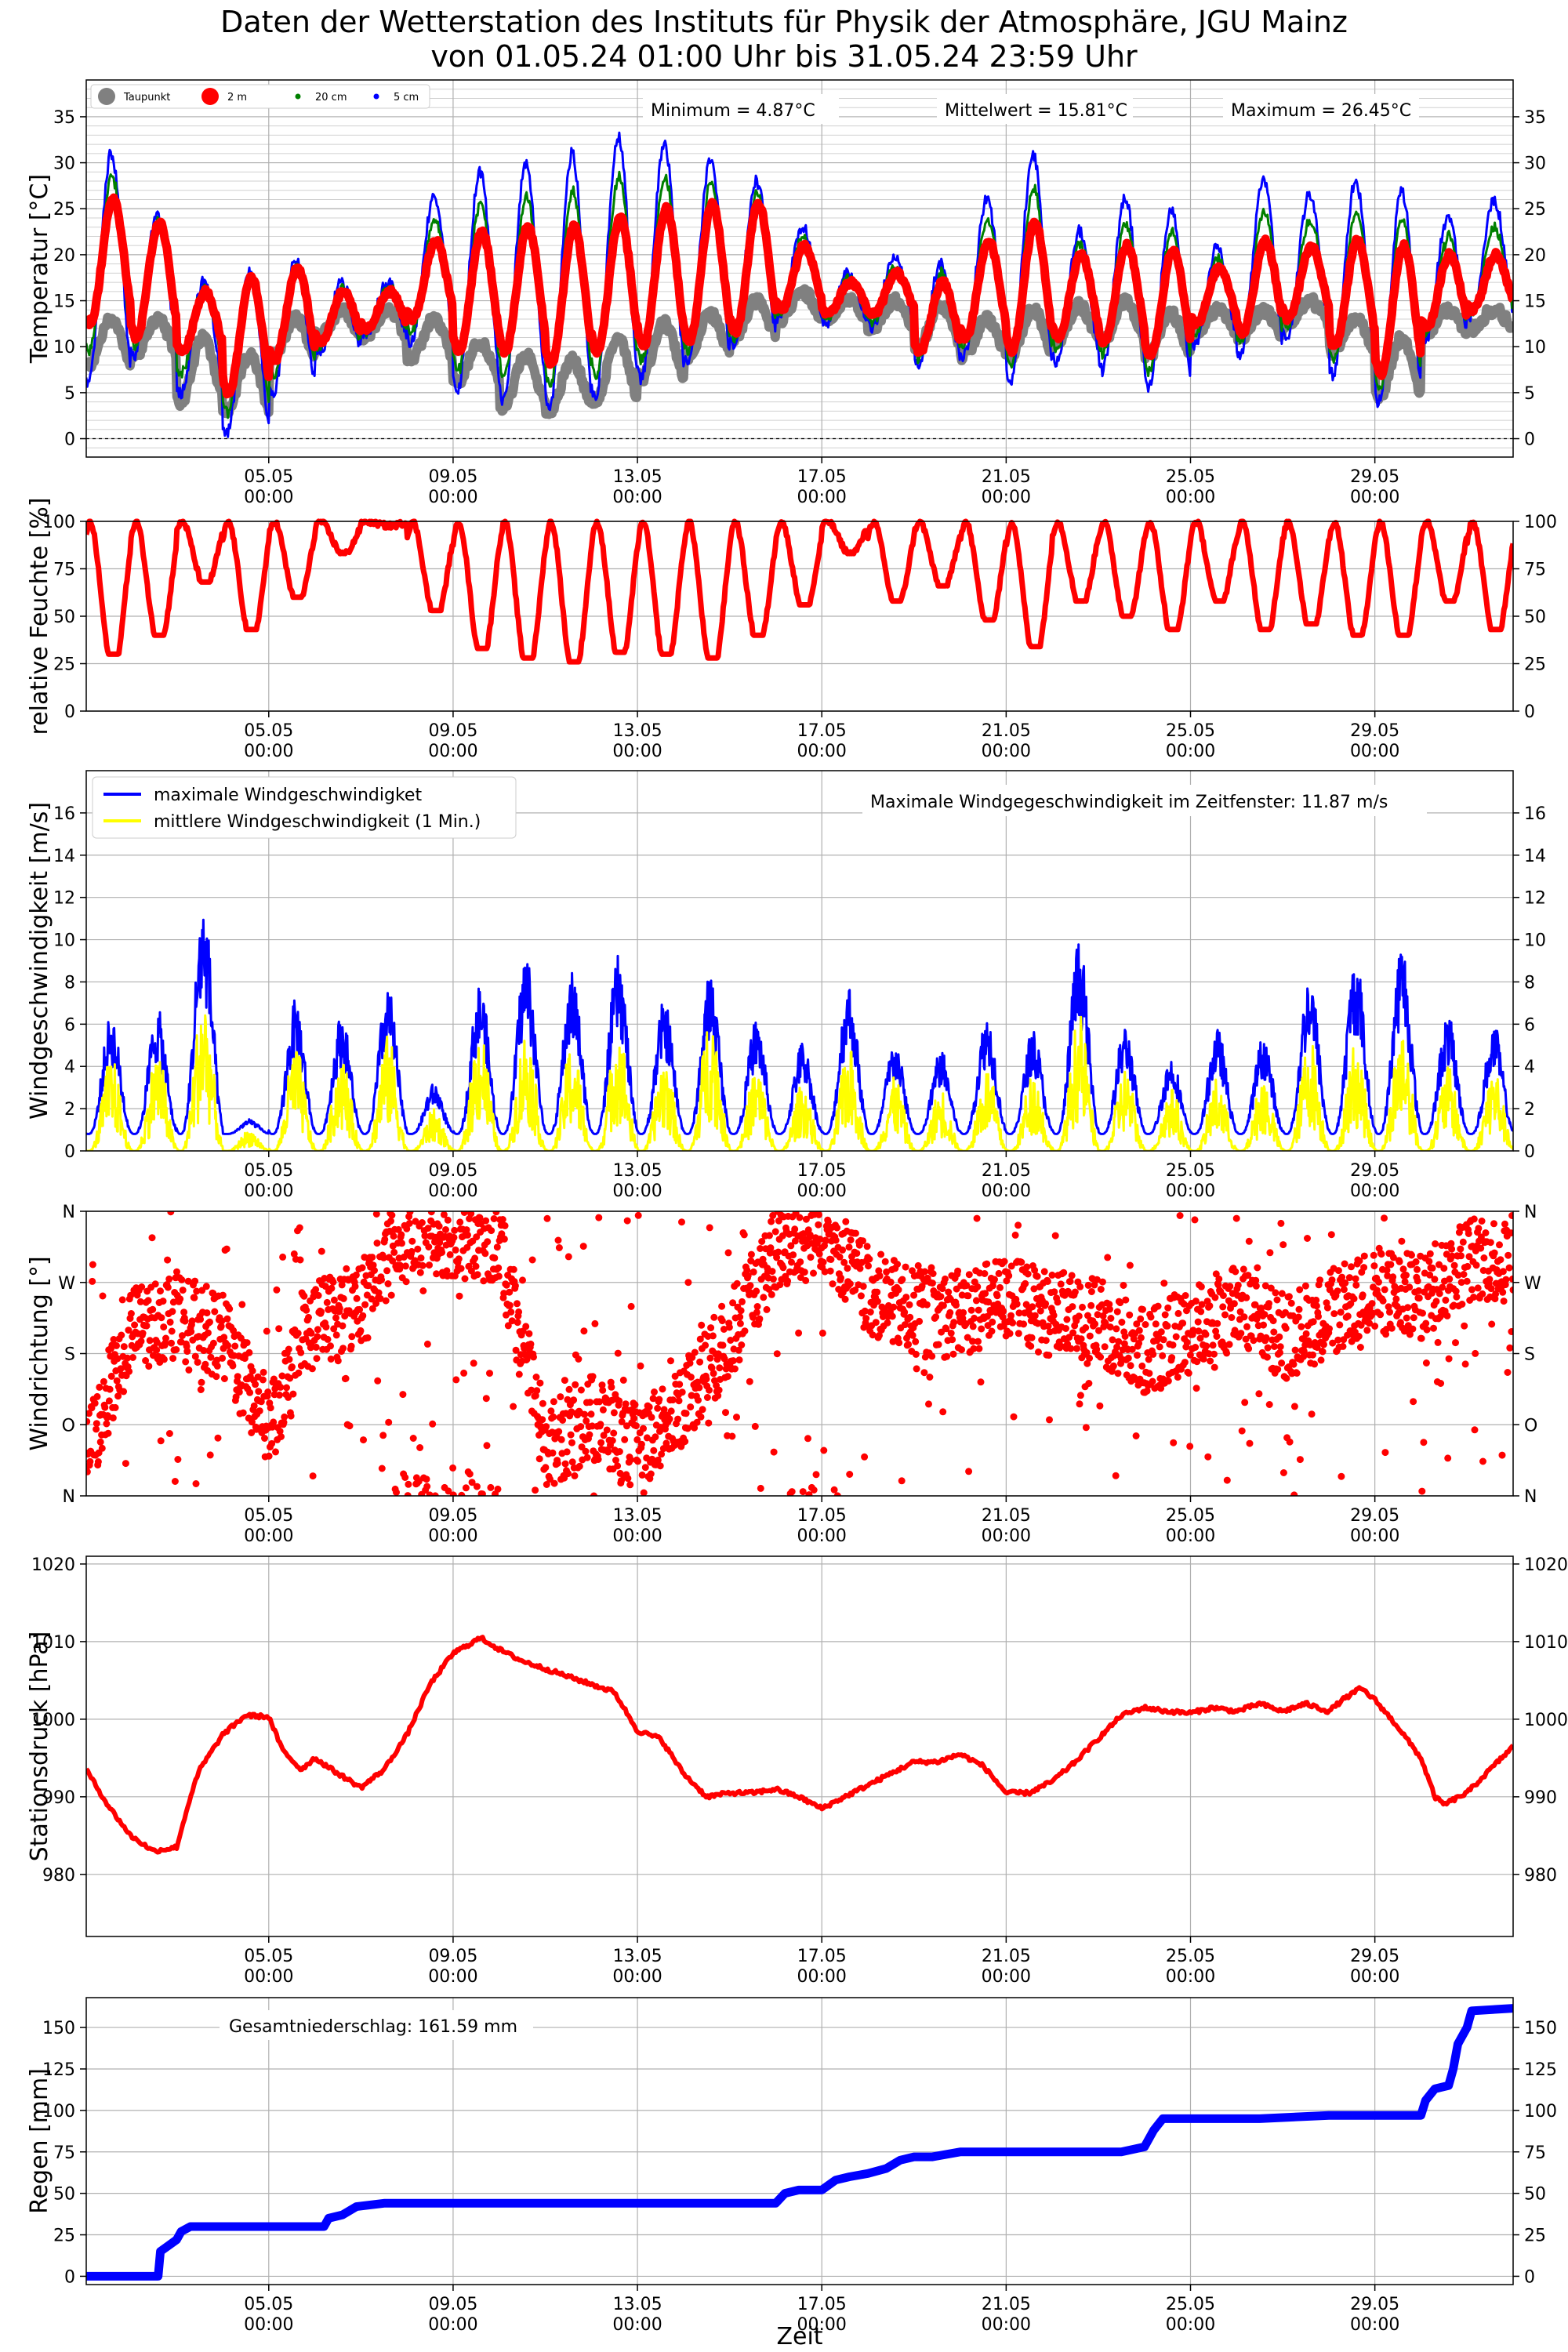 The image size is (1568, 2352). I want to click on y-tick-label-right: 1020, so click(1546, 1565).